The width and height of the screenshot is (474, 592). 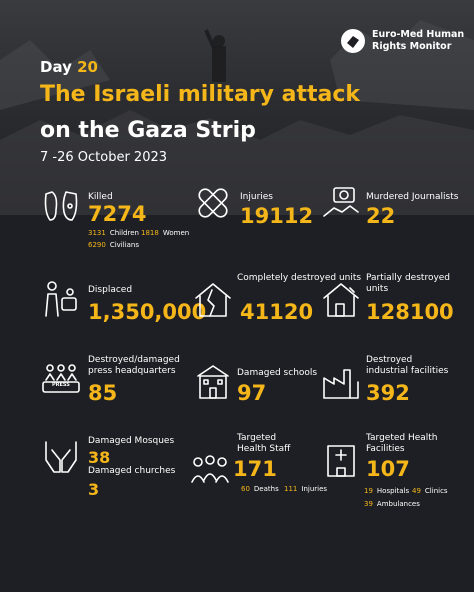 I want to click on hospital-icon, so click(x=341, y=461).